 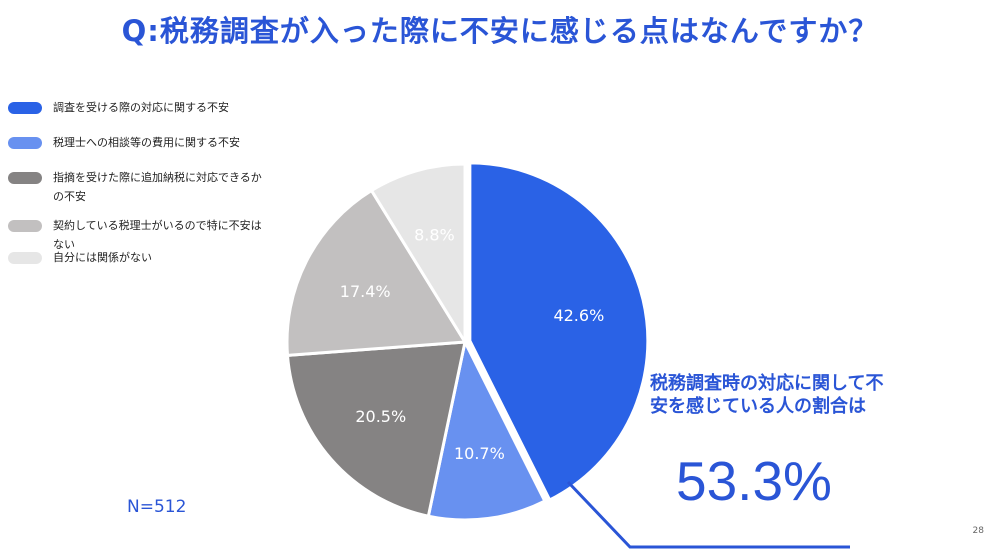 What do you see at coordinates (708, 514) in the screenshot?
I see `callout-line` at bounding box center [708, 514].